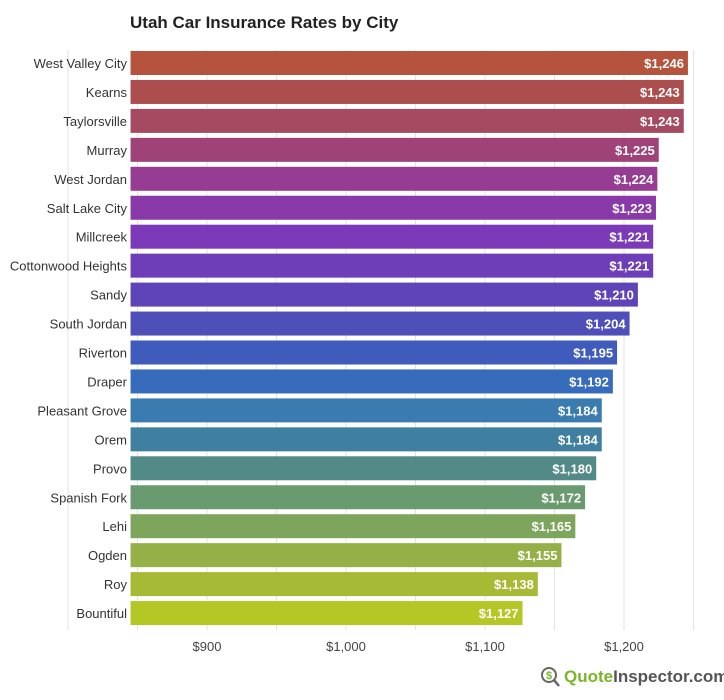 Image resolution: width=724 pixels, height=700 pixels. What do you see at coordinates (107, 381) in the screenshot?
I see `category-label: Draper` at bounding box center [107, 381].